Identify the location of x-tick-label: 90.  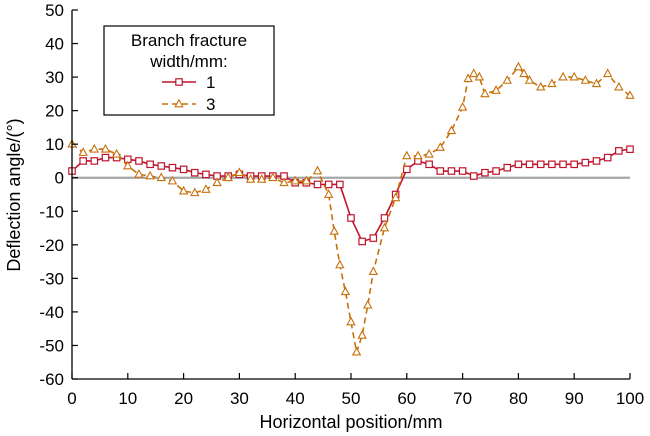
(574, 398).